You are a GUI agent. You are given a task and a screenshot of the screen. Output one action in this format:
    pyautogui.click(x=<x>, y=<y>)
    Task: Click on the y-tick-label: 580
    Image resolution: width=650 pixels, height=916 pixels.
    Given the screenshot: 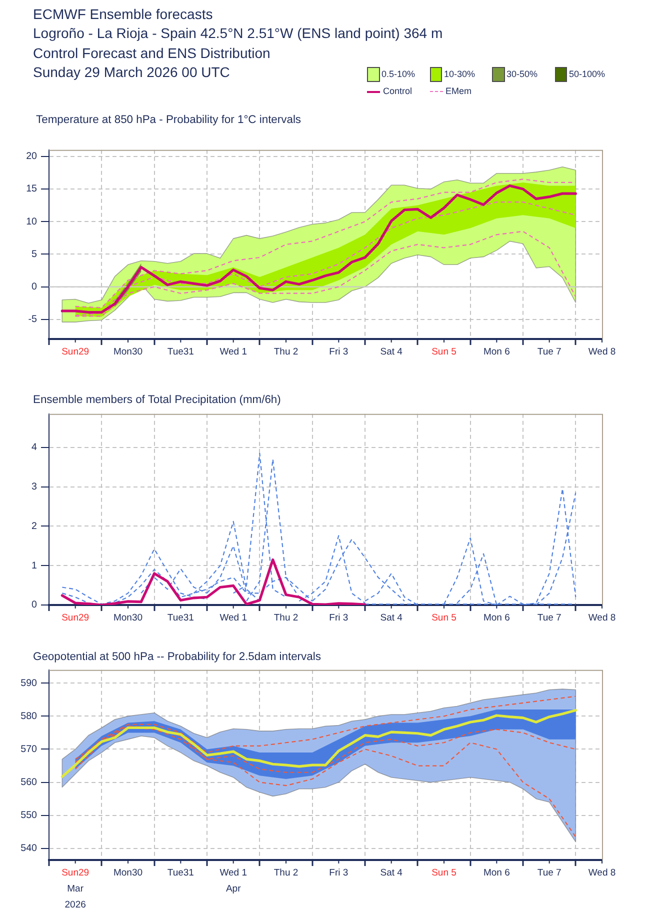 What is the action you would take?
    pyautogui.click(x=29, y=716)
    